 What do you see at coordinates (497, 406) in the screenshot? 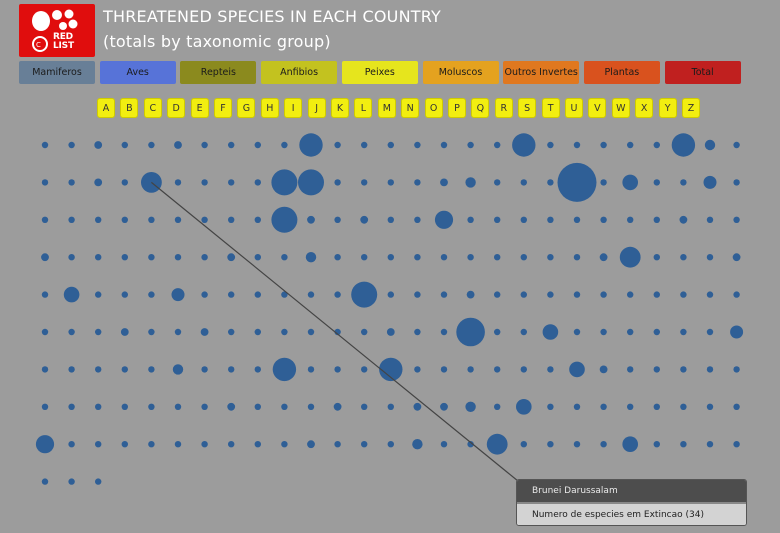
I see `bubble-r7-c17` at bounding box center [497, 406].